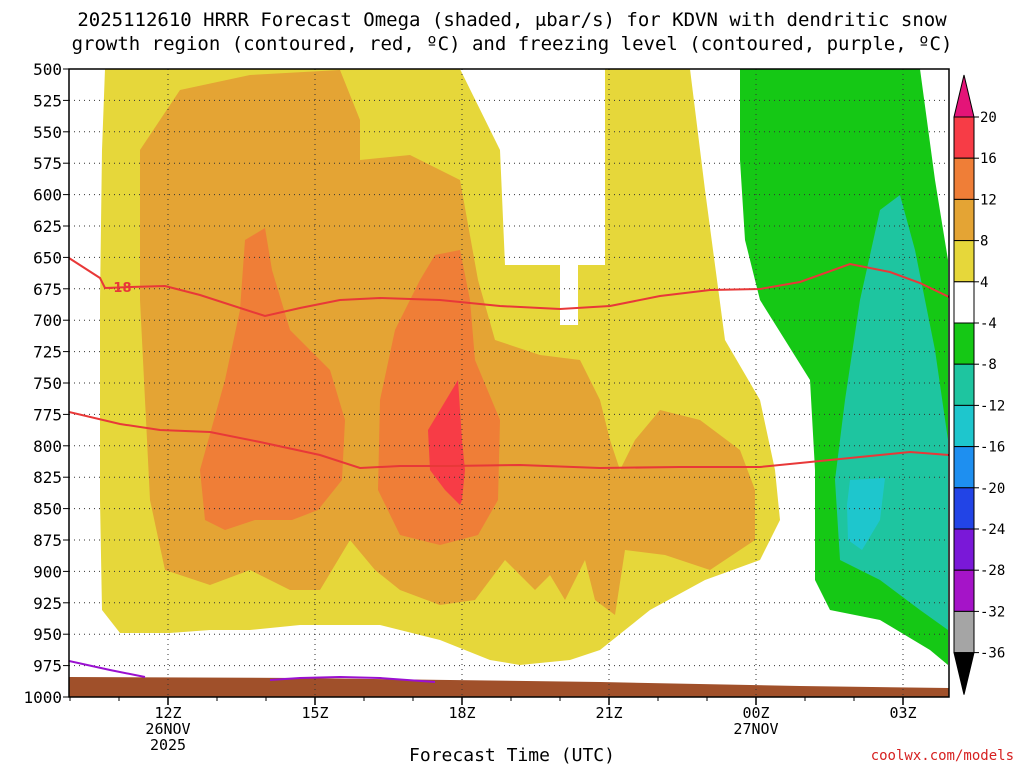 The width and height of the screenshot is (1024, 768). I want to click on x-axis-title: Forecast Time (UTC), so click(512, 755).